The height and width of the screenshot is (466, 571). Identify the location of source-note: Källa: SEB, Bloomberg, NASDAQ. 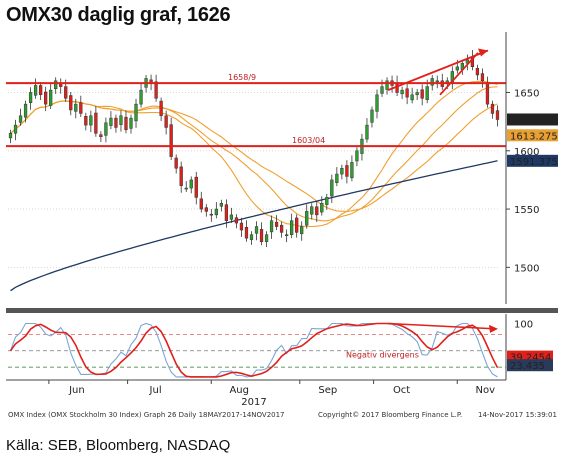
(118, 445).